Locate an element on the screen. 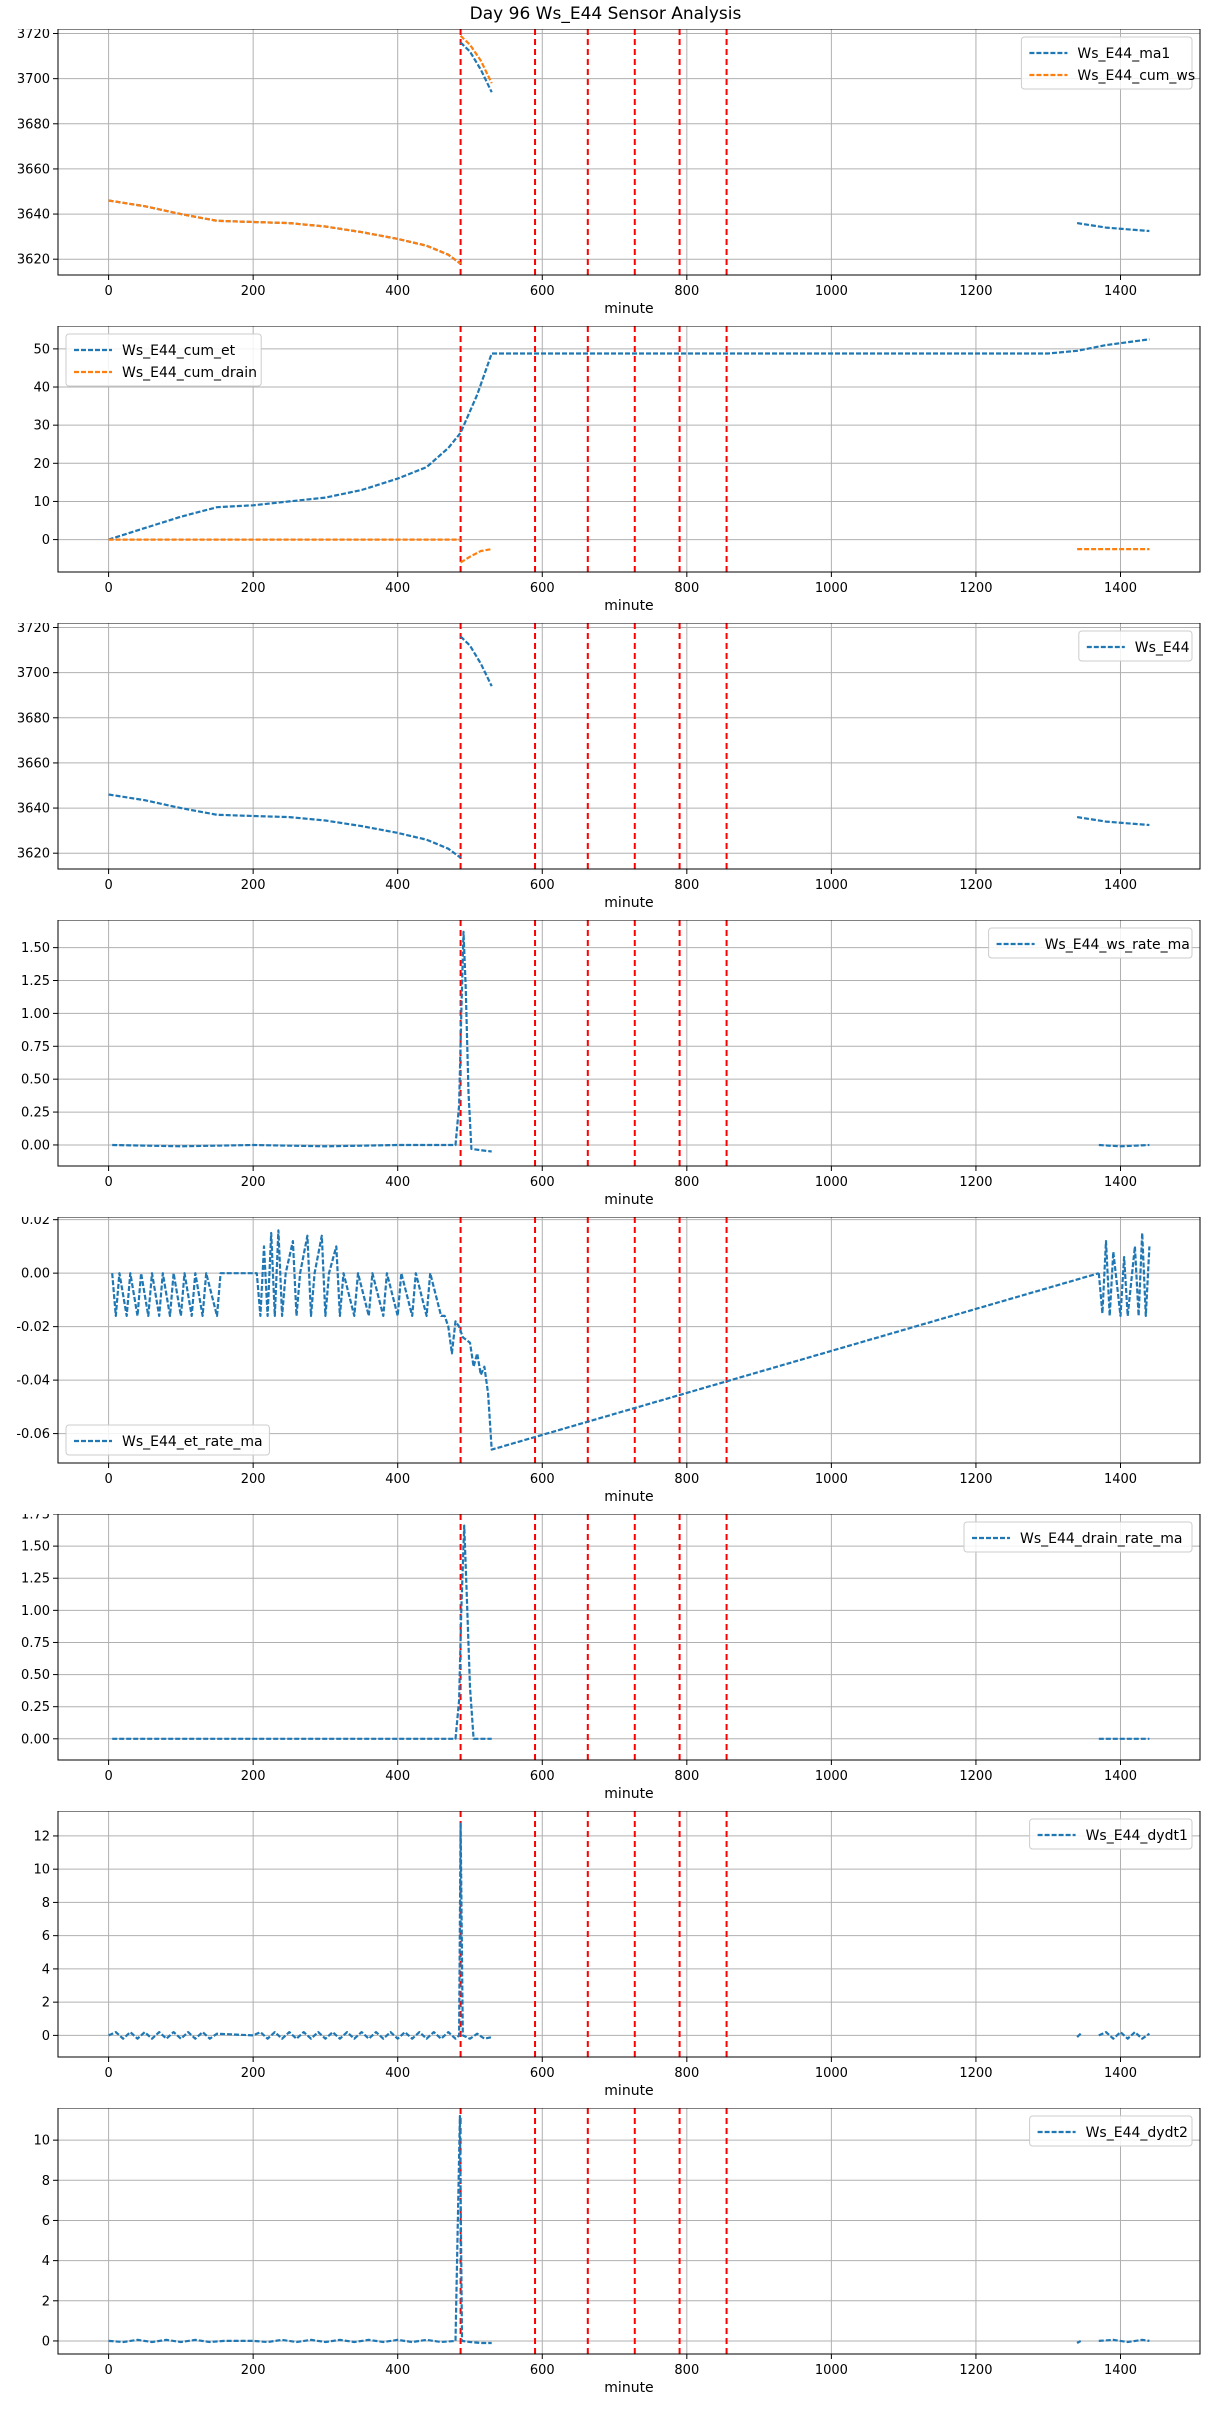 Image resolution: width=1211 pixels, height=2411 pixels. chart-6-ytick-label-0-5: 0.50 is located at coordinates (35, 1675).